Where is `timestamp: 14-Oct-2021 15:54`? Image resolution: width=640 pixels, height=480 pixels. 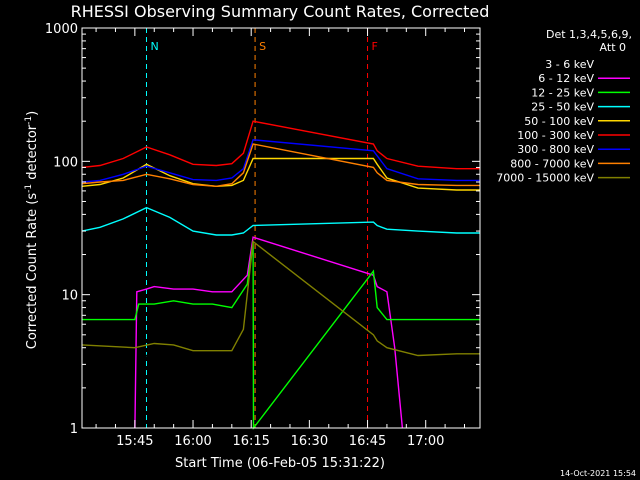
timestamp: 14-Oct-2021 15:54 is located at coordinates (598, 473).